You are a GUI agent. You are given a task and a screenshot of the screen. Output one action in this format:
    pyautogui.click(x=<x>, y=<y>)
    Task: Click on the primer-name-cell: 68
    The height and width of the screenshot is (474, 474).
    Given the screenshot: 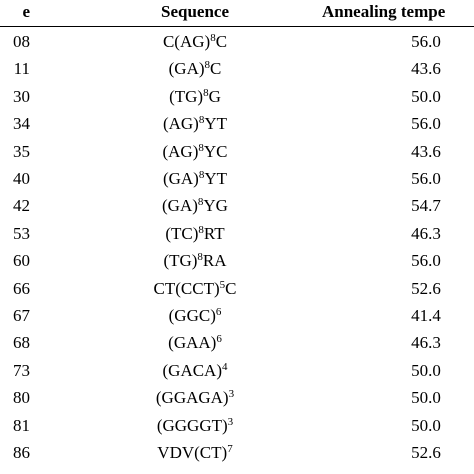 What is the action you would take?
    pyautogui.click(x=21, y=343)
    